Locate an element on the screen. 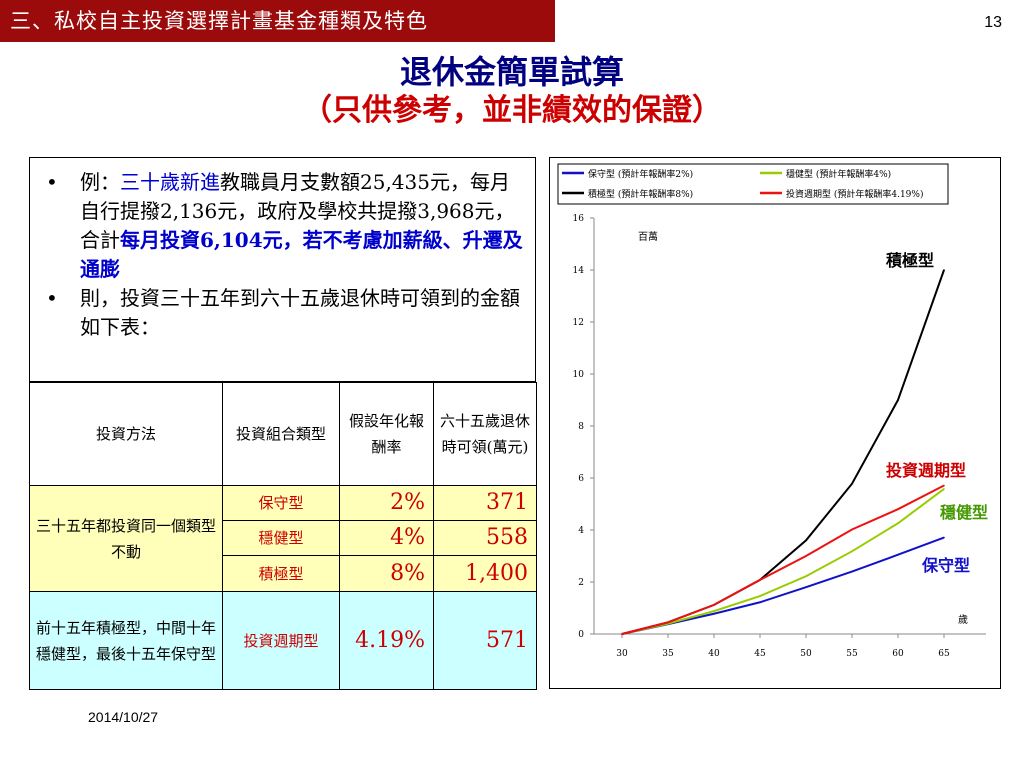  table-header-cell: 投資組合類型 is located at coordinates (281, 434).